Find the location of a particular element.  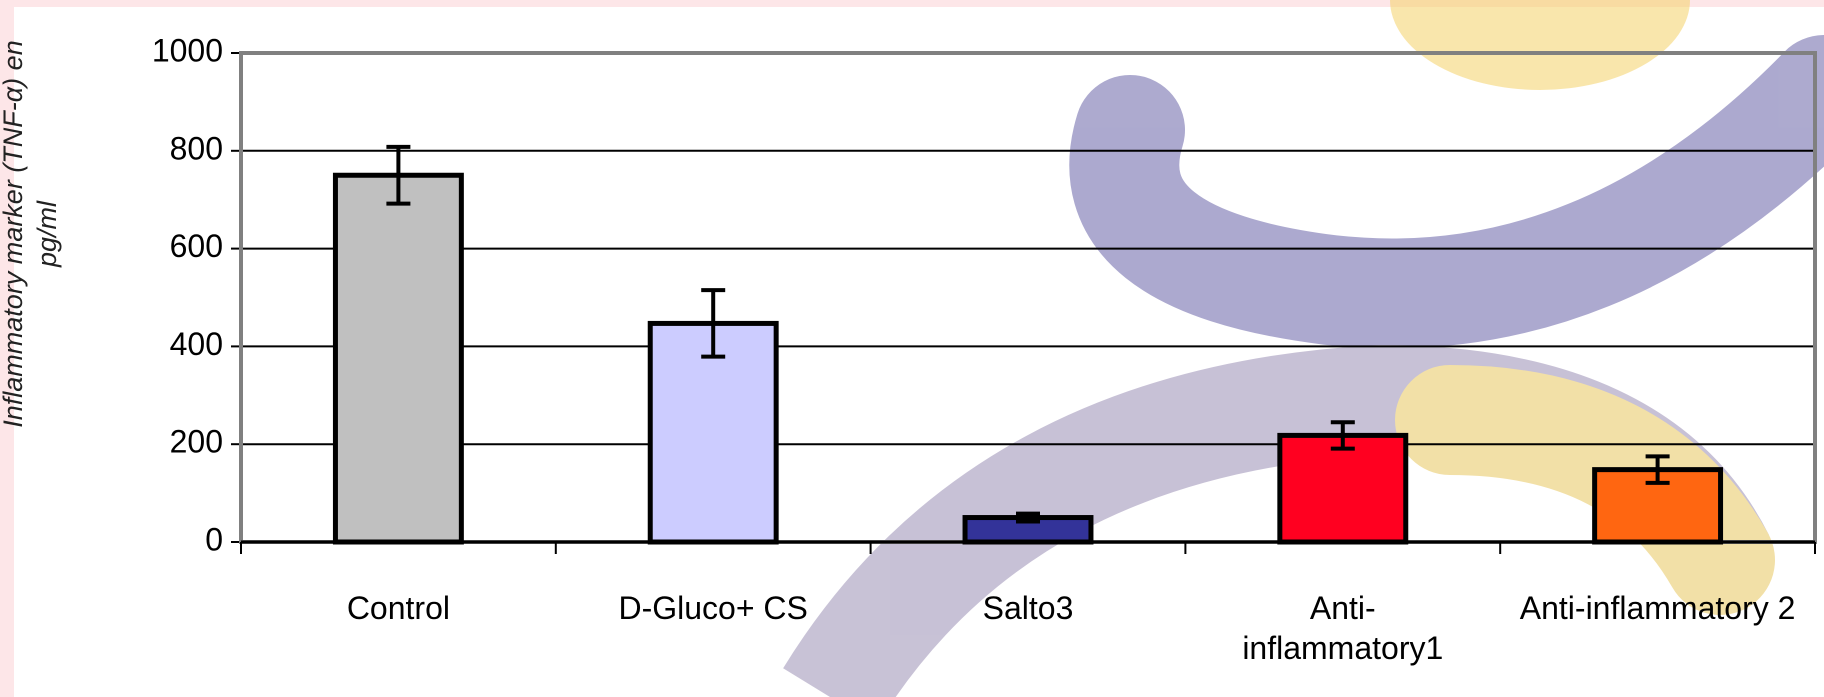

y-tick-label: 0 is located at coordinates (214, 539).